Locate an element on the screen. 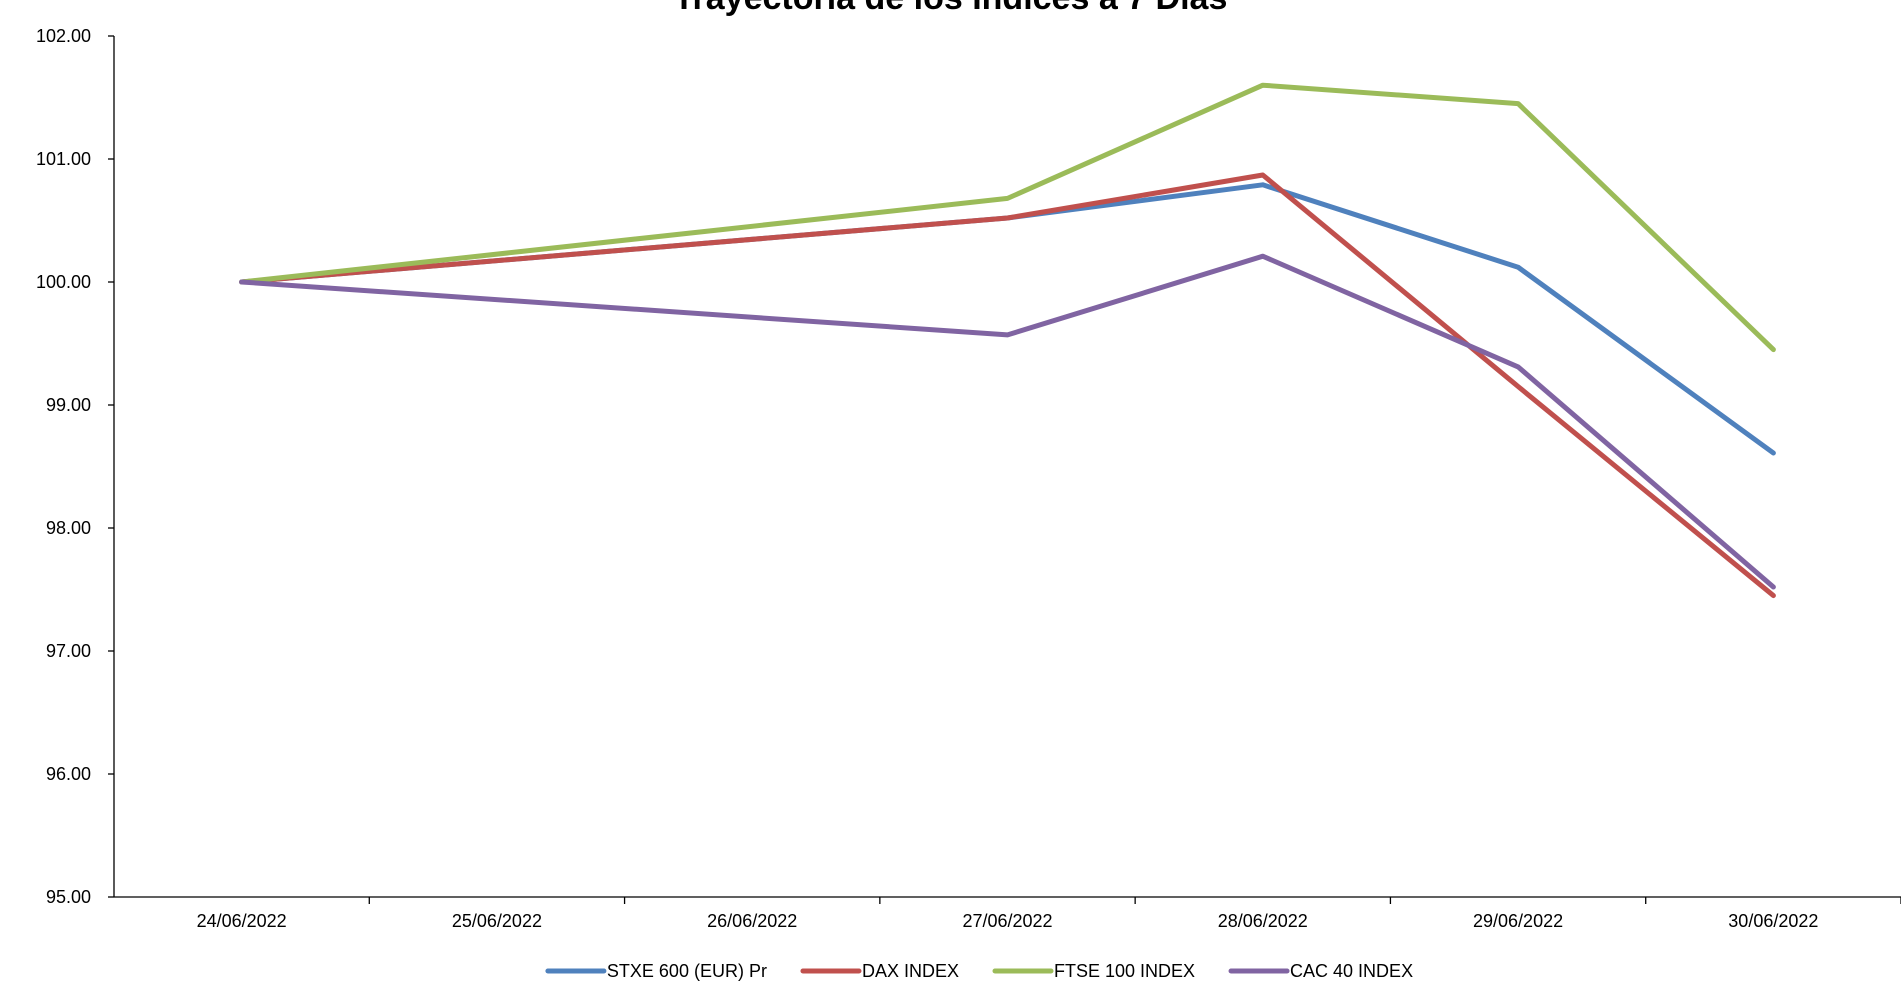 This screenshot has width=1901, height=986. y-tick-label: 102.00 is located at coordinates (63, 36).